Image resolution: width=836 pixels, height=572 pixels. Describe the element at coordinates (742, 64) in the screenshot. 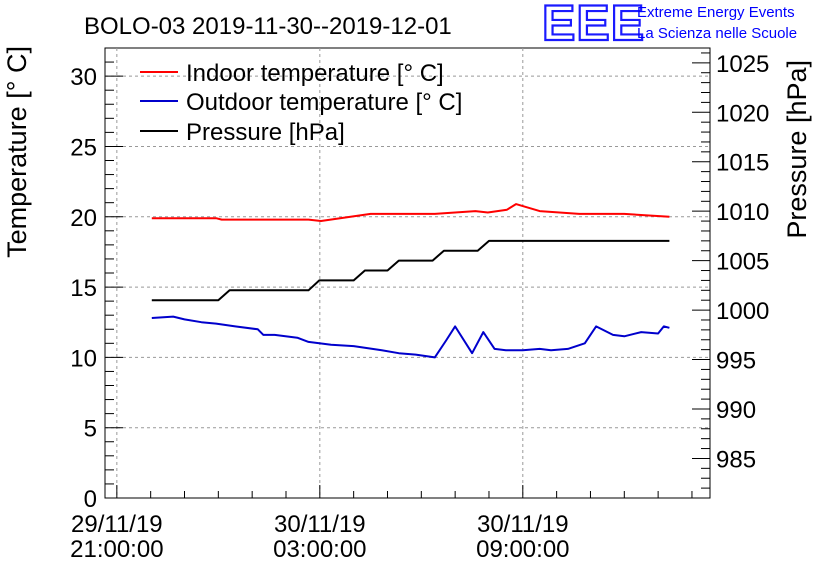

I see `y2-tick-label: 1025` at that location.